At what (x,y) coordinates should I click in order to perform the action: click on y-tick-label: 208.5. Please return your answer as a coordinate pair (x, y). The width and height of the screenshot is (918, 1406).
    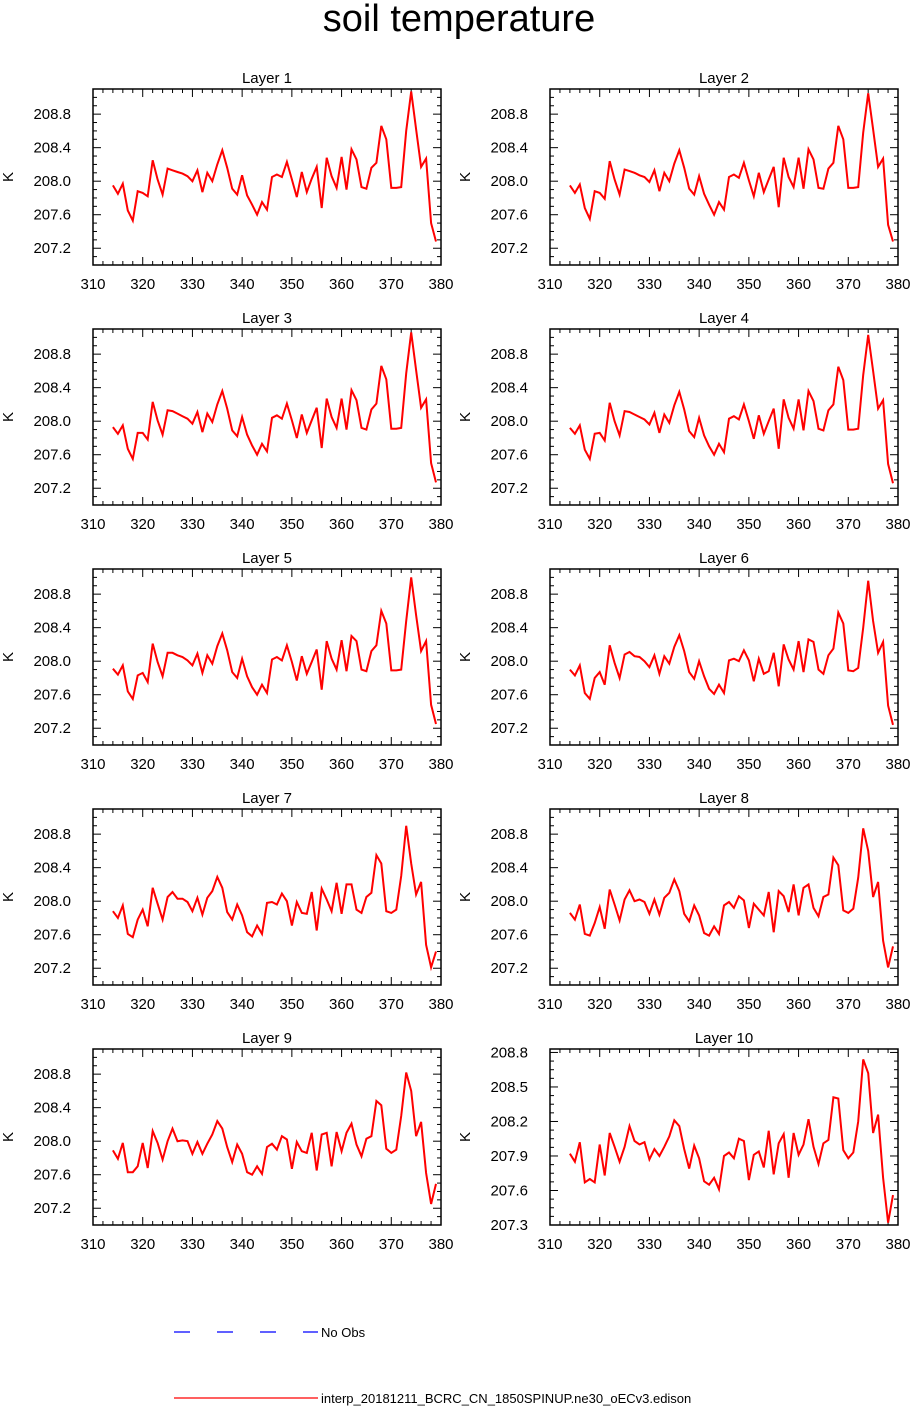
    Looking at the image, I should click on (509, 1087).